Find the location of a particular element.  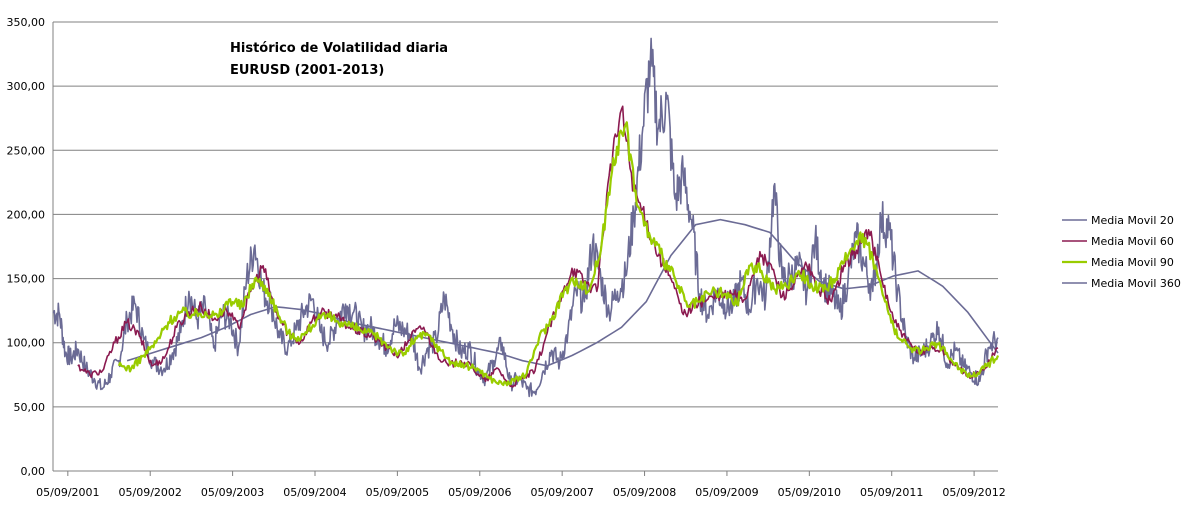

x-tick-label: 05/09/2007 is located at coordinates (561, 492).